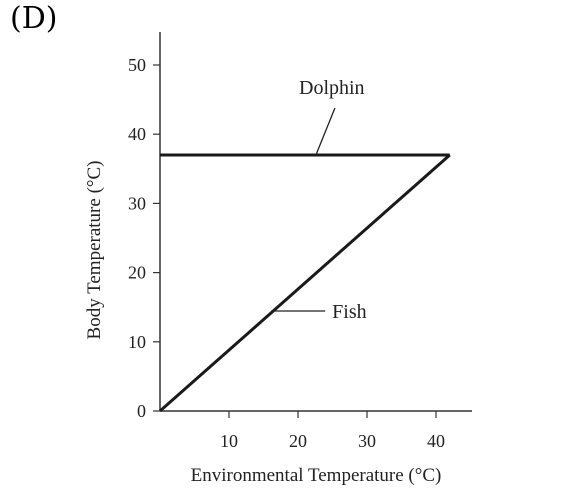 The height and width of the screenshot is (501, 587). What do you see at coordinates (436, 441) in the screenshot?
I see `x-tick-label: 40` at bounding box center [436, 441].